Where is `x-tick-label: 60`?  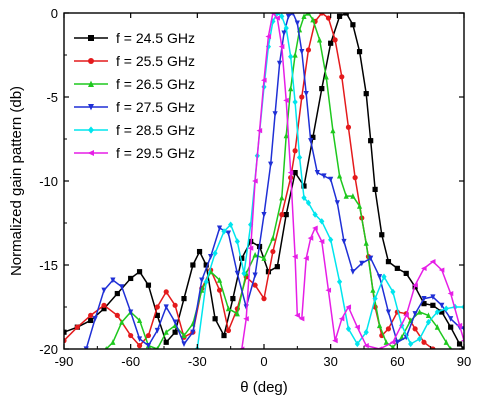 x-tick-label: 60 is located at coordinates (397, 361).